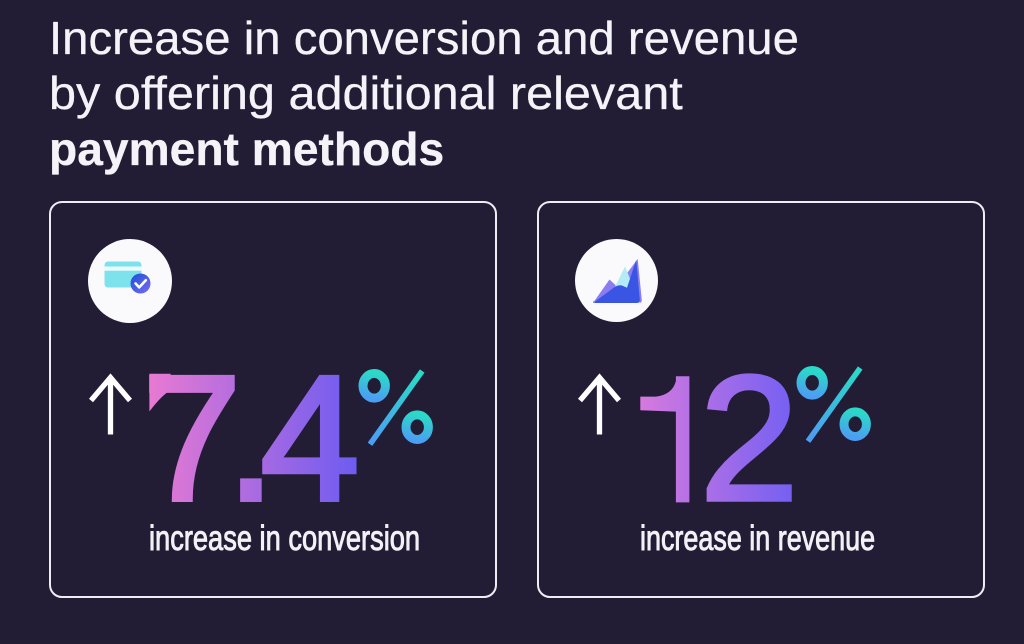 The image size is (1024, 644). I want to click on svg-text: 2, so click(749, 427).